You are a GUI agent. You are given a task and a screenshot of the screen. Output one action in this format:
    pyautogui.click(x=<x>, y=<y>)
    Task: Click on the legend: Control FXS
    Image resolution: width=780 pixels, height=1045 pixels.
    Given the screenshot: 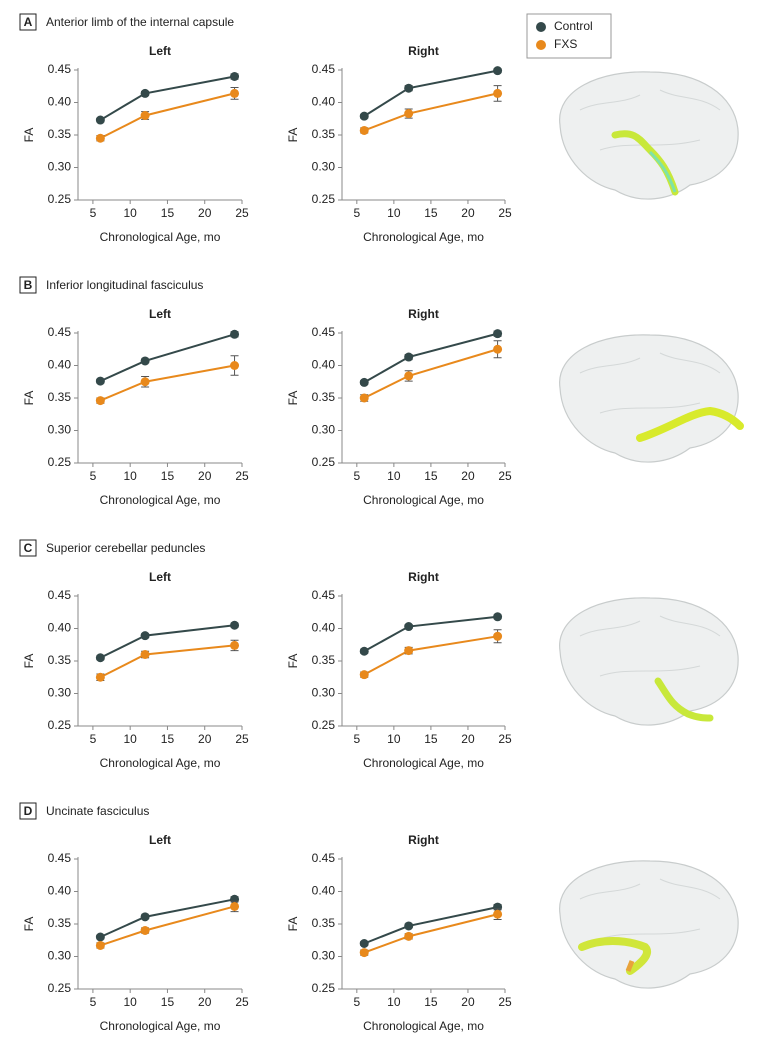 What is the action you would take?
    pyautogui.click(x=569, y=36)
    